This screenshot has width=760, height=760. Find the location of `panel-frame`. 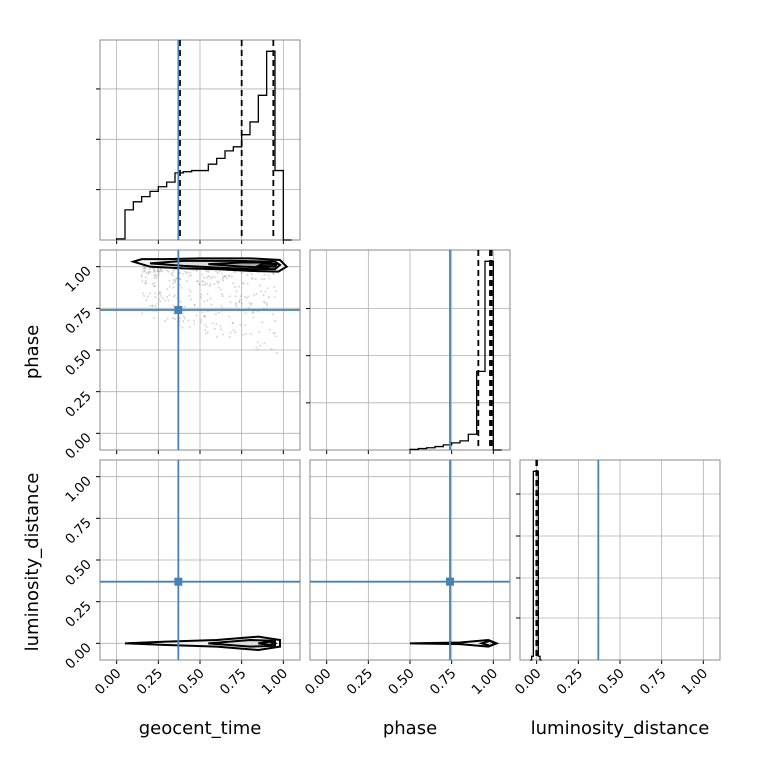

panel-frame is located at coordinates (620, 560).